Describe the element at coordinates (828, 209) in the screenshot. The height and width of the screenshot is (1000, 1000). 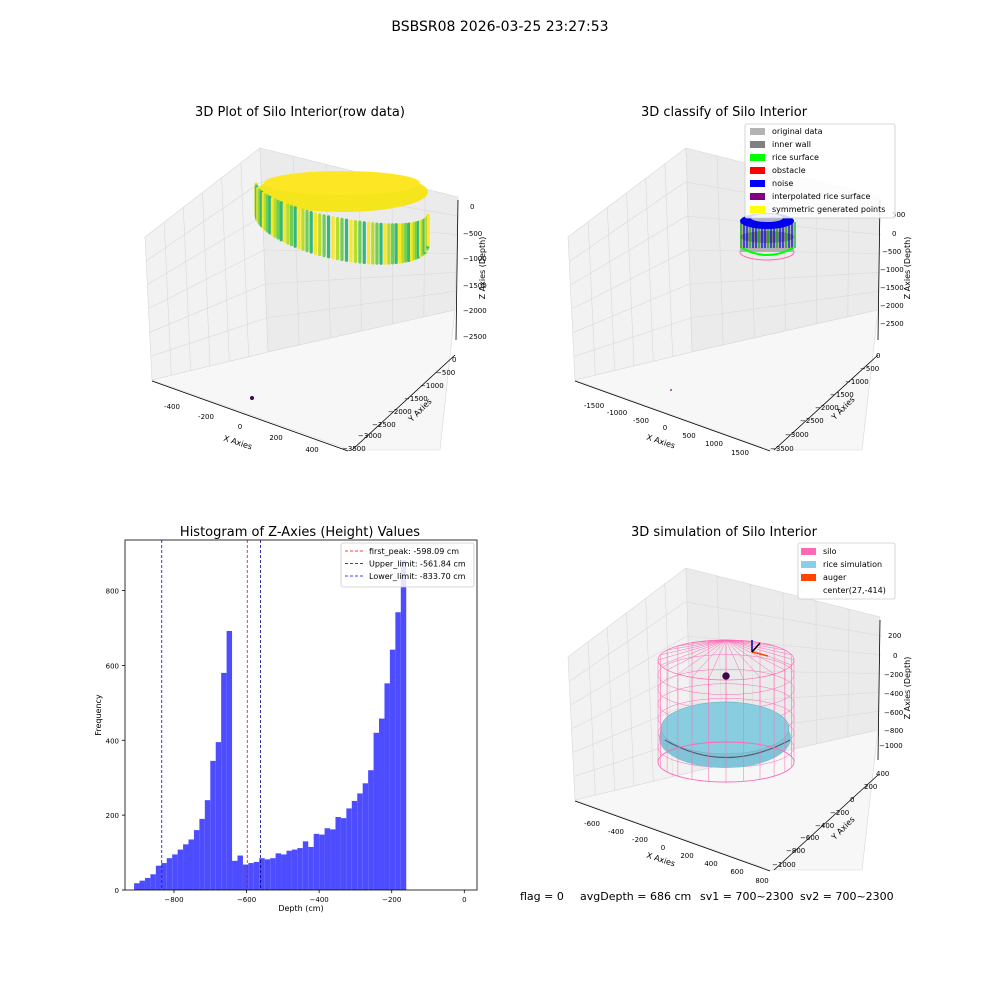
I see `legend-label: symmetric generated points` at that location.